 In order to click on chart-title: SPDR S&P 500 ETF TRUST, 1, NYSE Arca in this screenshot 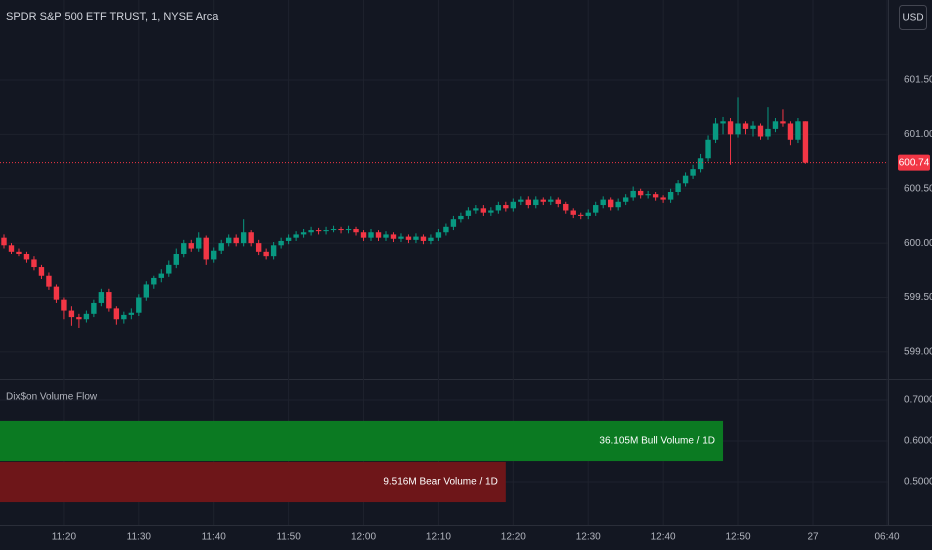, I will do `click(112, 17)`.